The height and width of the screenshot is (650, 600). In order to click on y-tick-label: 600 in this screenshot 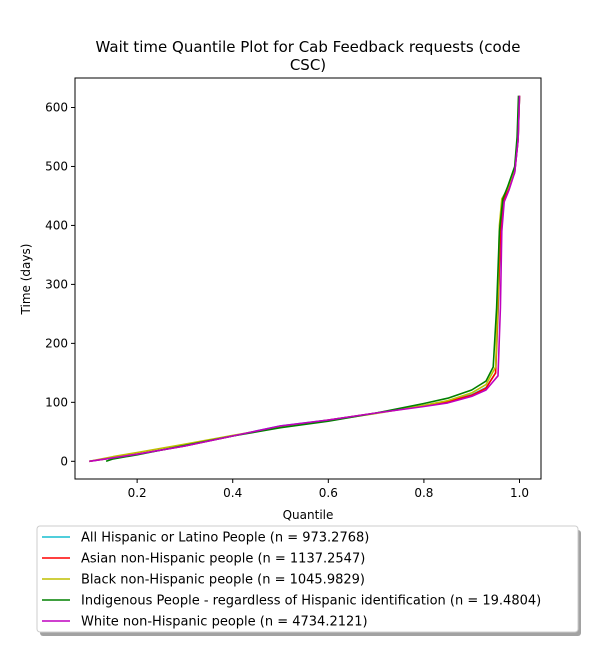, I will do `click(56, 107)`.